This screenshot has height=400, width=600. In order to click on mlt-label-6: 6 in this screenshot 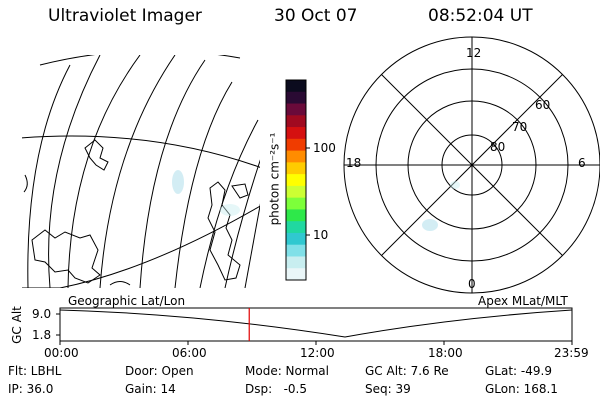, I will do `click(582, 163)`.